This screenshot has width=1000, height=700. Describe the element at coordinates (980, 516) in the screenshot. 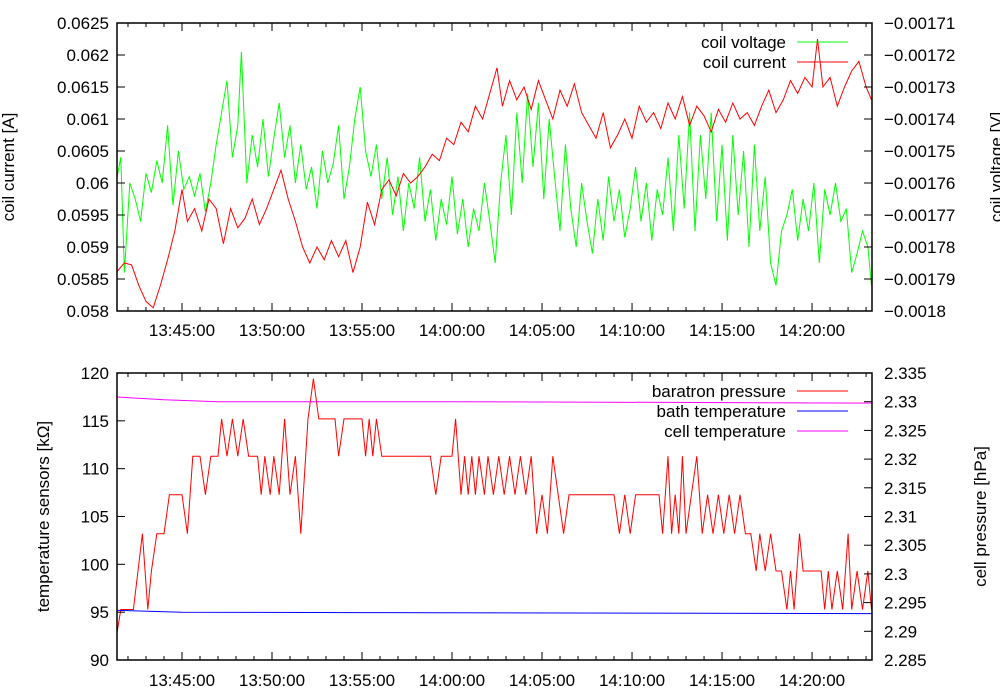

I see `y2-axis-title: cell pressure [hPa]` at that location.